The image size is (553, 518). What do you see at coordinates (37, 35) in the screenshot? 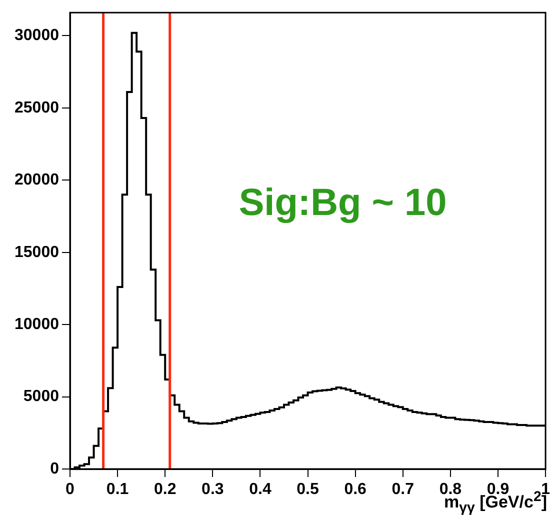
I see `y-tick-label: 30000` at bounding box center [37, 35].